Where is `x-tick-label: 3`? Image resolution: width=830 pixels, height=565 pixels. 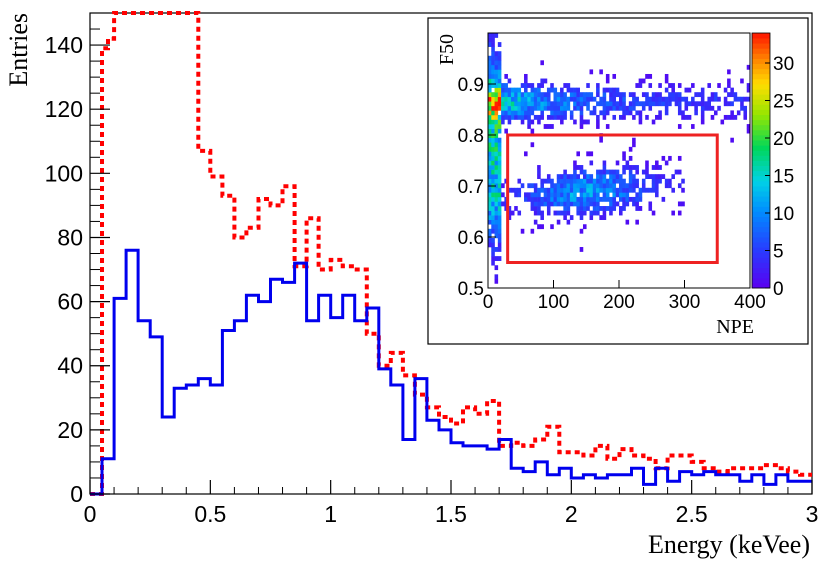
x-tick-label: 3 is located at coordinates (812, 514).